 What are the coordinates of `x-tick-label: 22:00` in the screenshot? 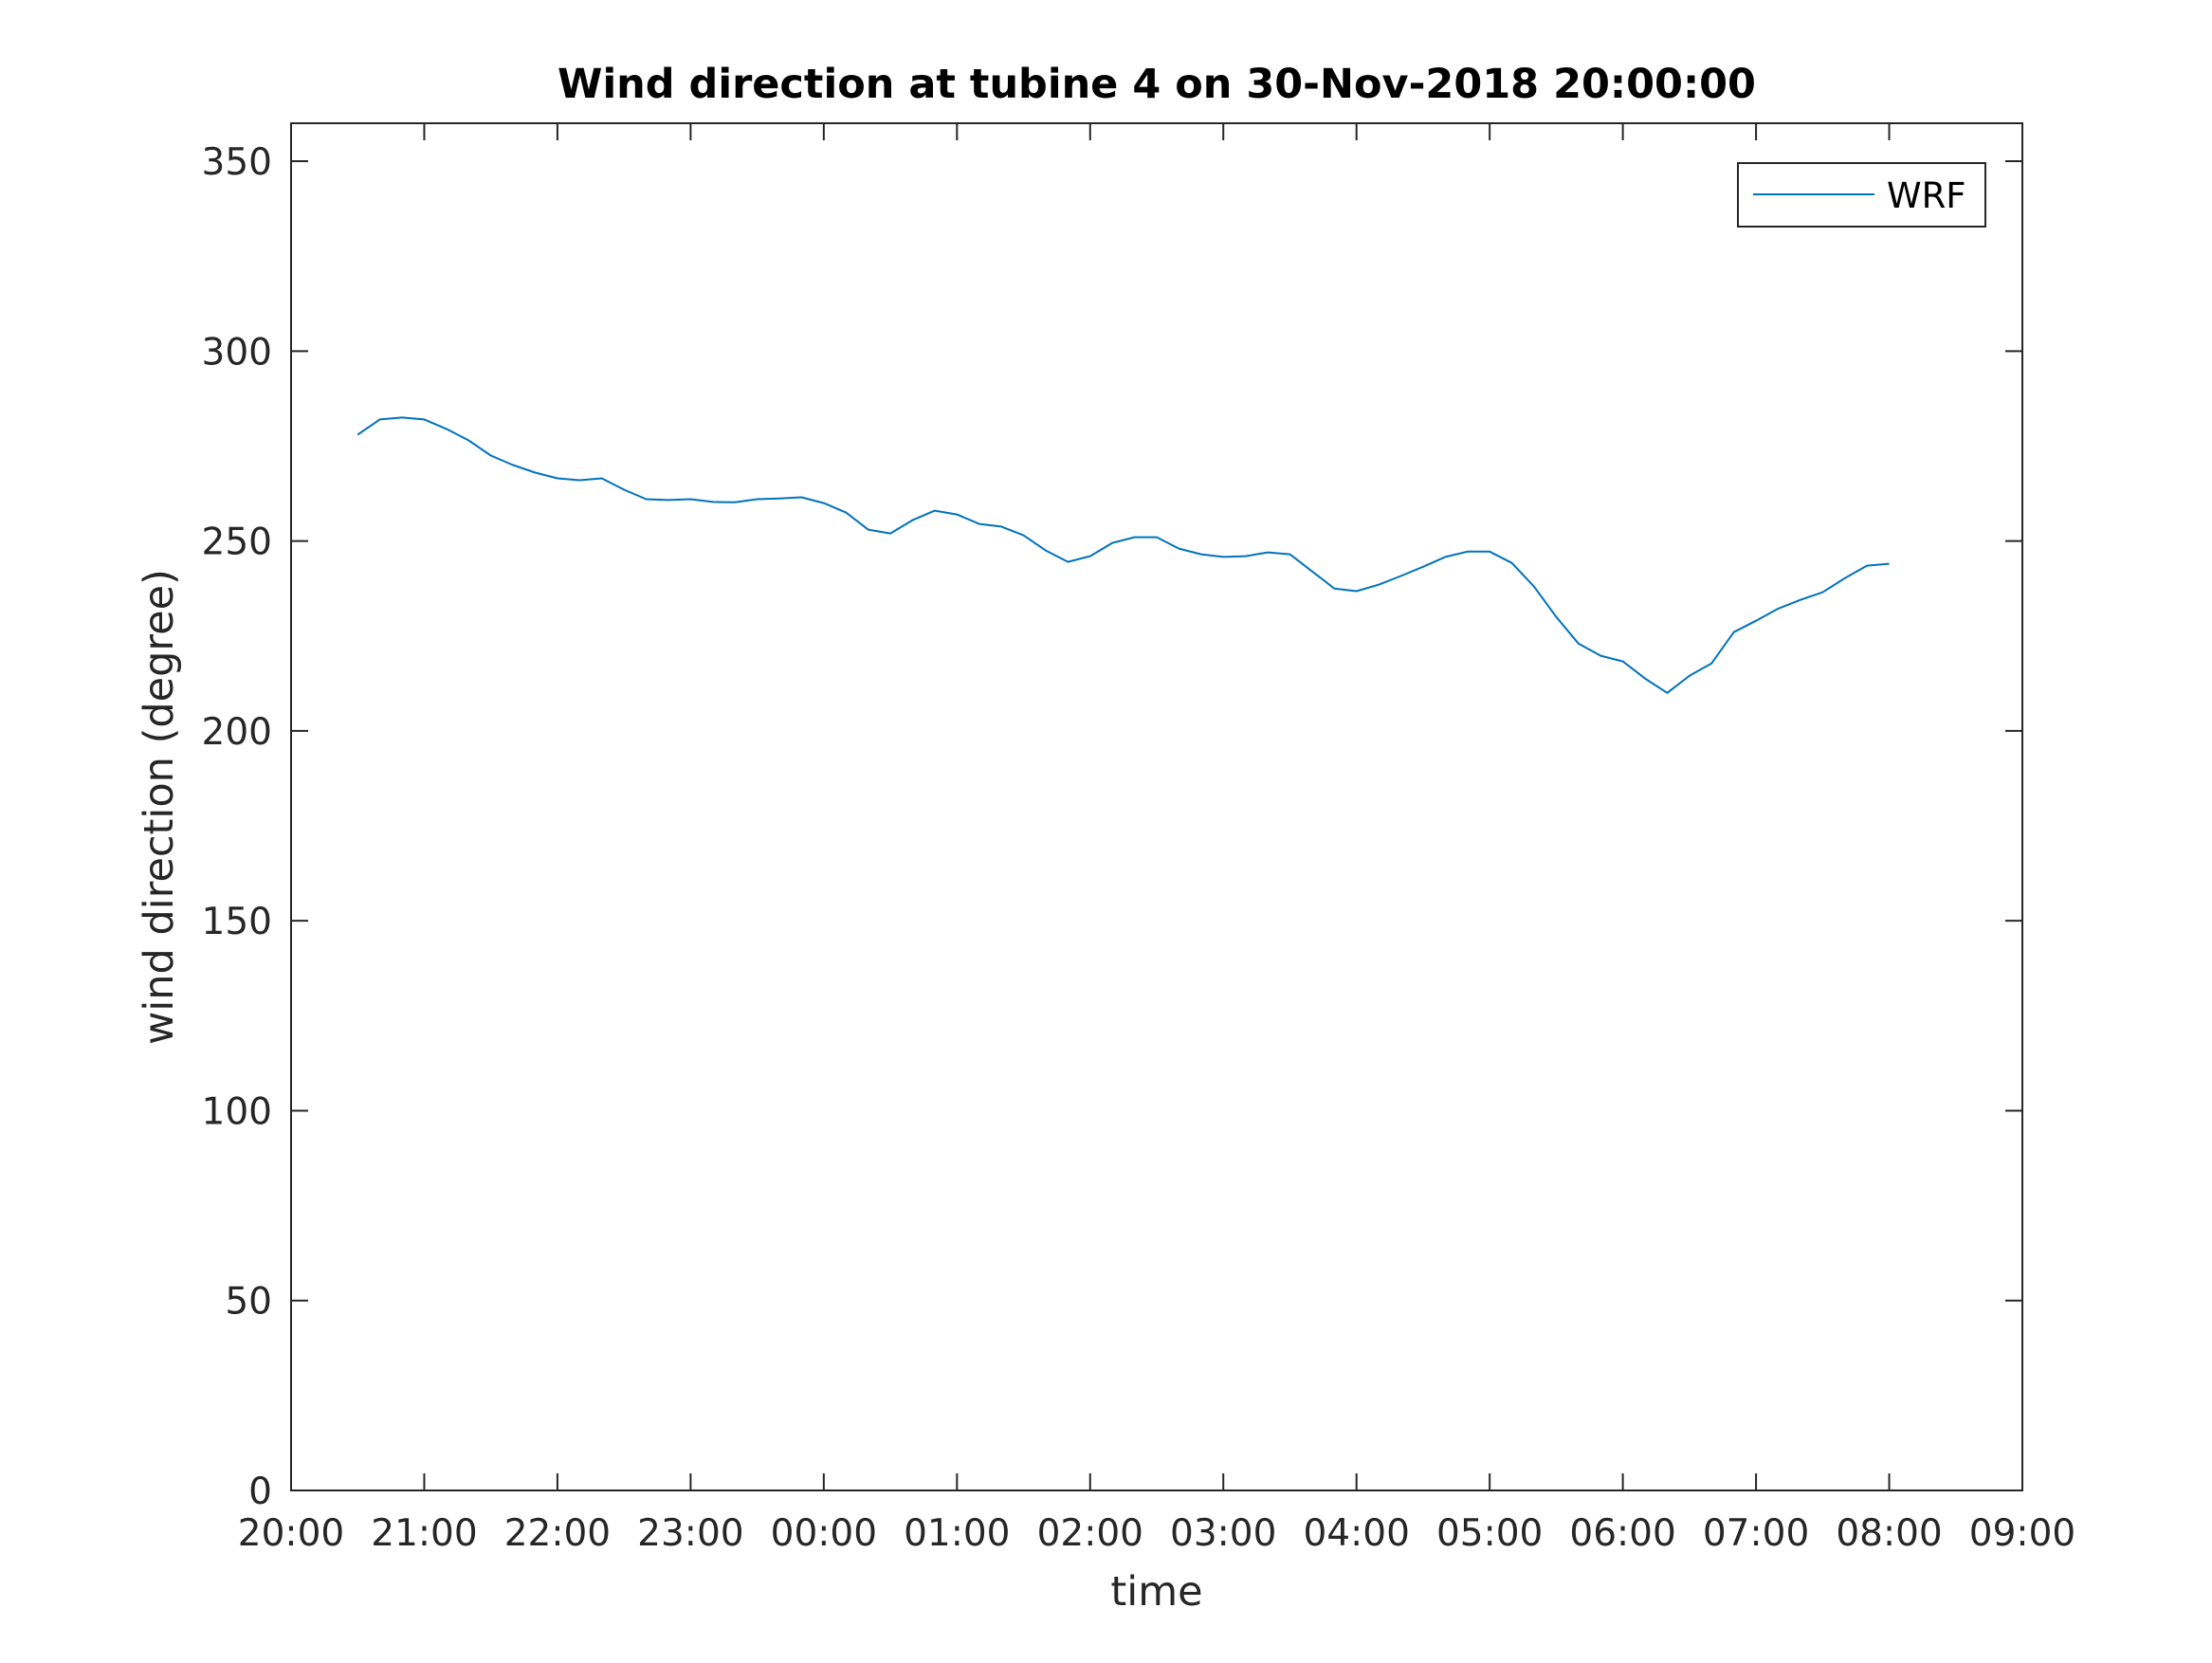 It's located at (557, 1533).